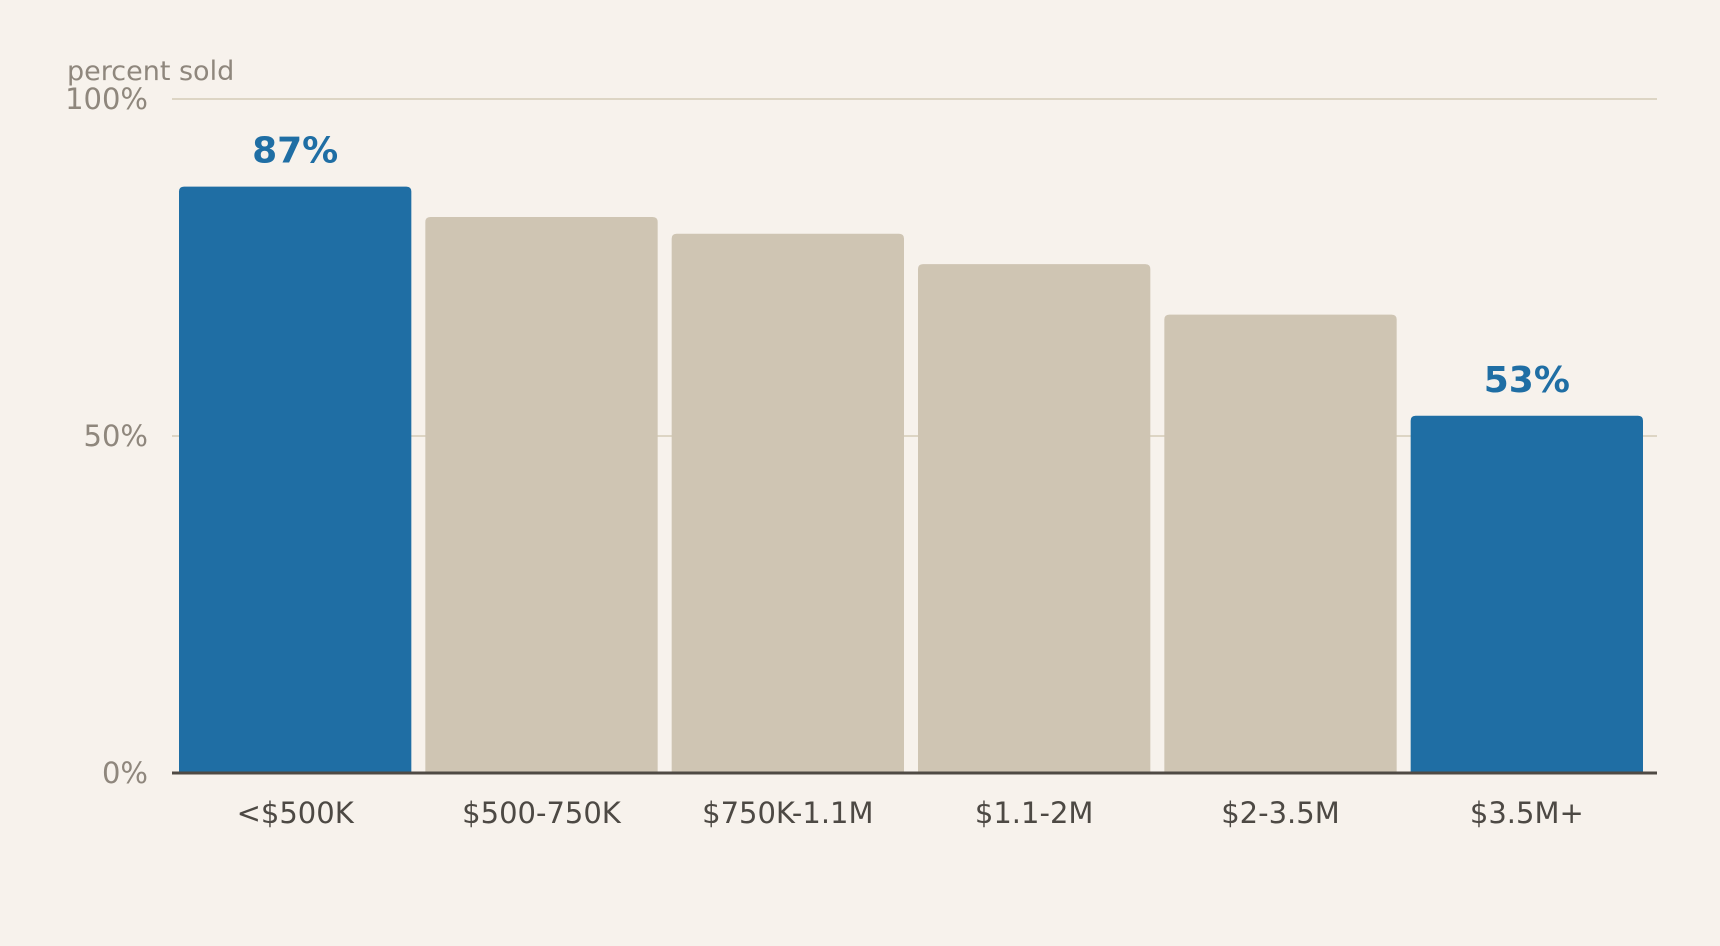 The height and width of the screenshot is (946, 1720). What do you see at coordinates (116, 436) in the screenshot?
I see `y-tick-label: 50%` at bounding box center [116, 436].